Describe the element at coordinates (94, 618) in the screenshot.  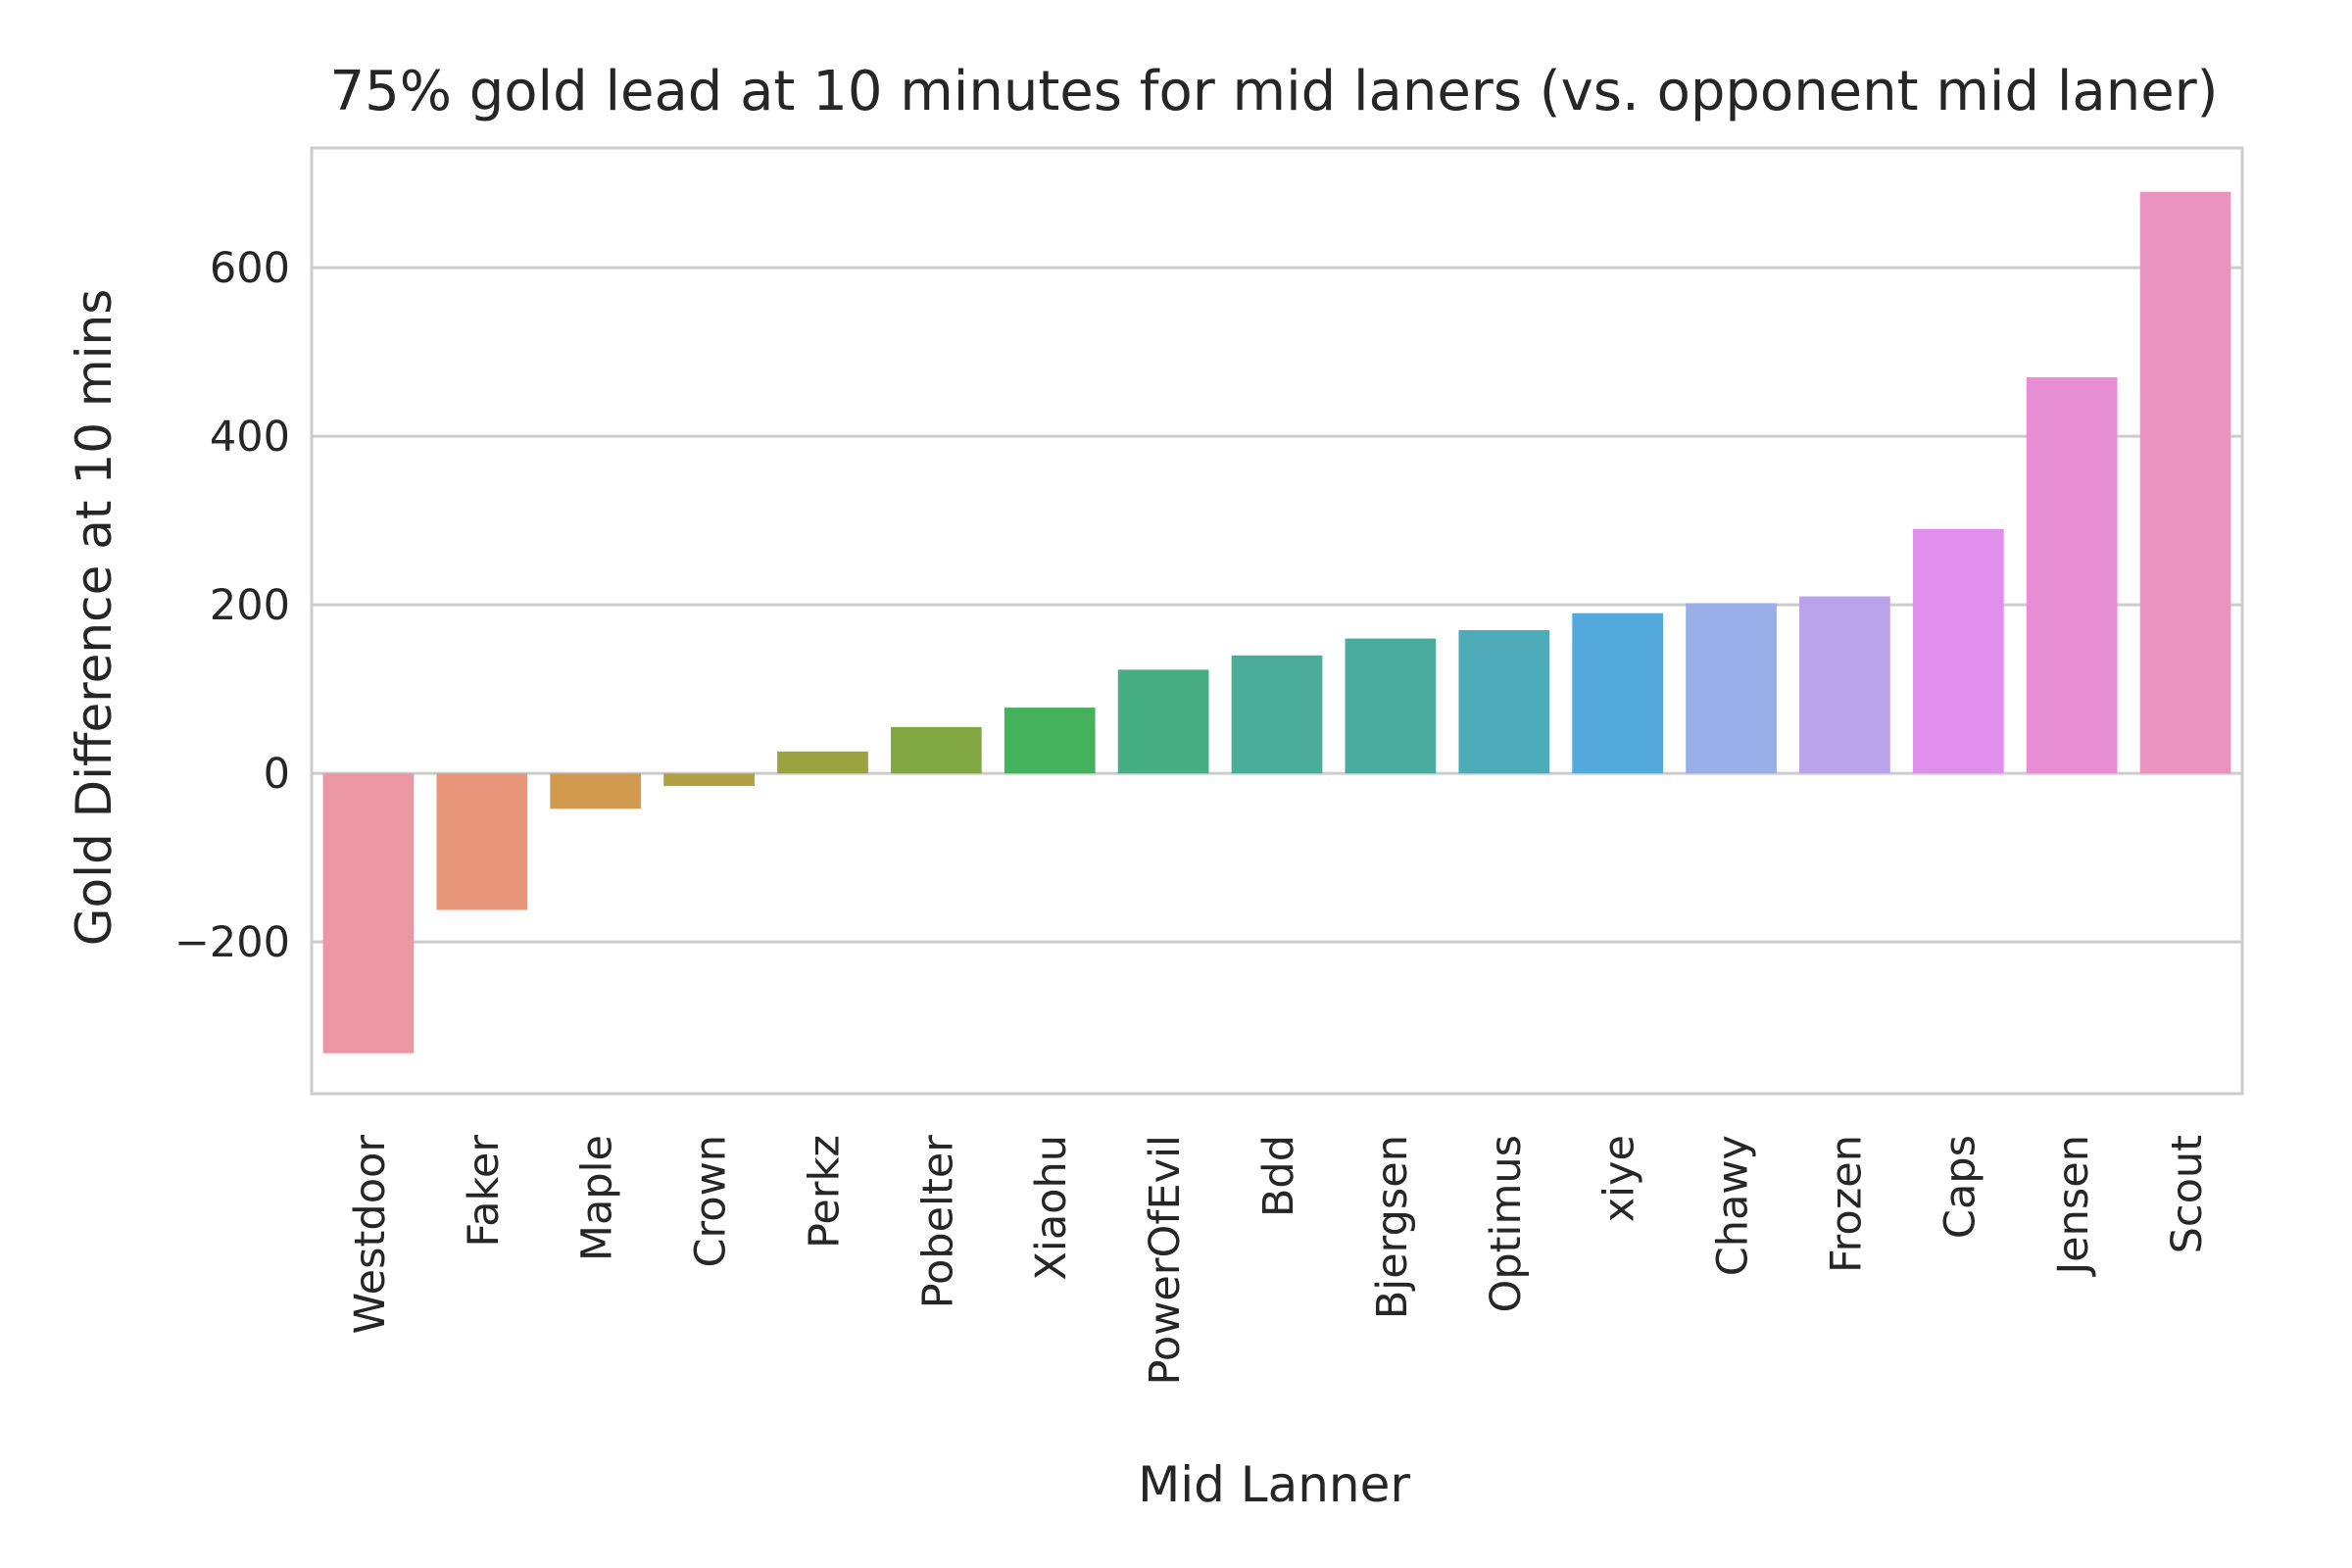
I see `y-axis-label: Gold Difference at 10 mins` at that location.